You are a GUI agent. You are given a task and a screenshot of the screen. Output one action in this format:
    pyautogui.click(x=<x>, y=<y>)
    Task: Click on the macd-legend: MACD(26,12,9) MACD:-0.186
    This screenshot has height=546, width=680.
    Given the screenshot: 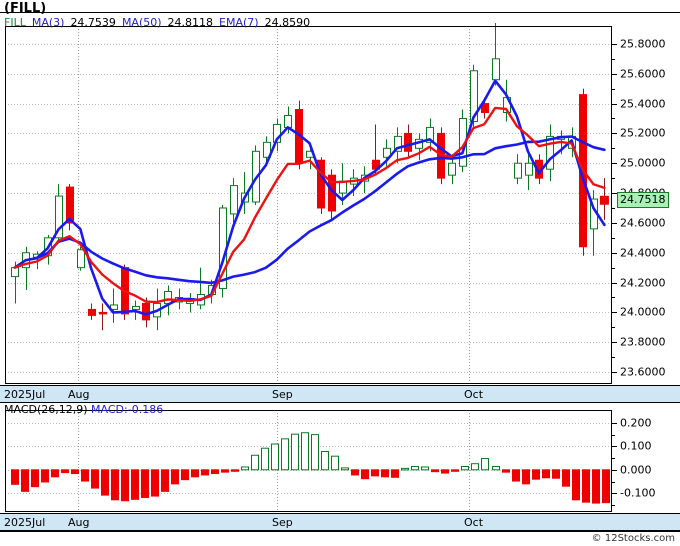 What is the action you would take?
    pyautogui.click(x=83, y=409)
    